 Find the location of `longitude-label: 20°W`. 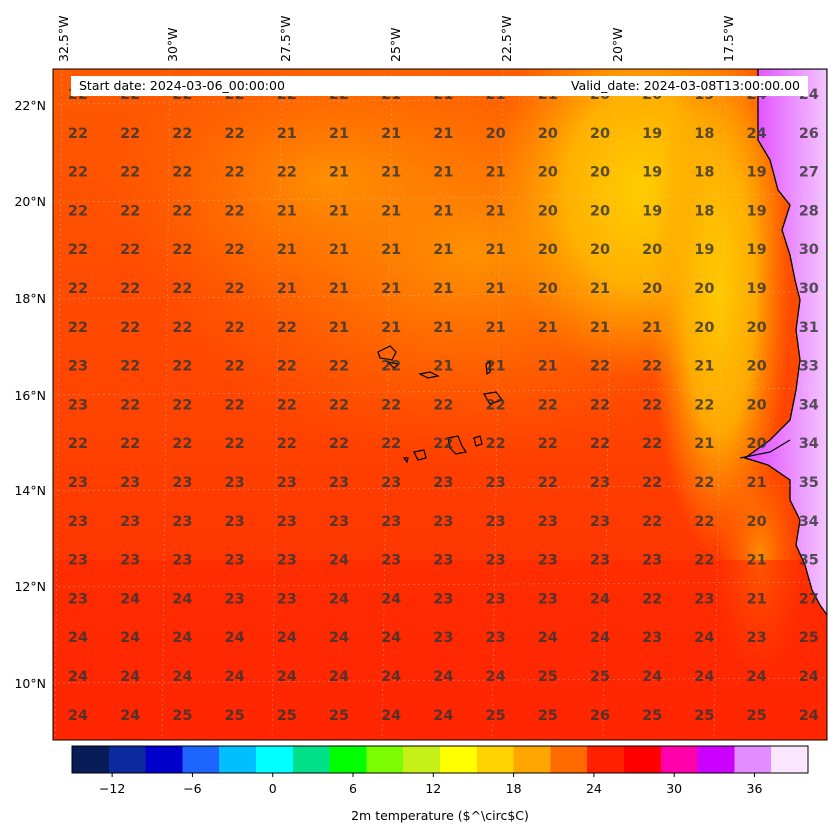

longitude-label: 20°W is located at coordinates (617, 44).